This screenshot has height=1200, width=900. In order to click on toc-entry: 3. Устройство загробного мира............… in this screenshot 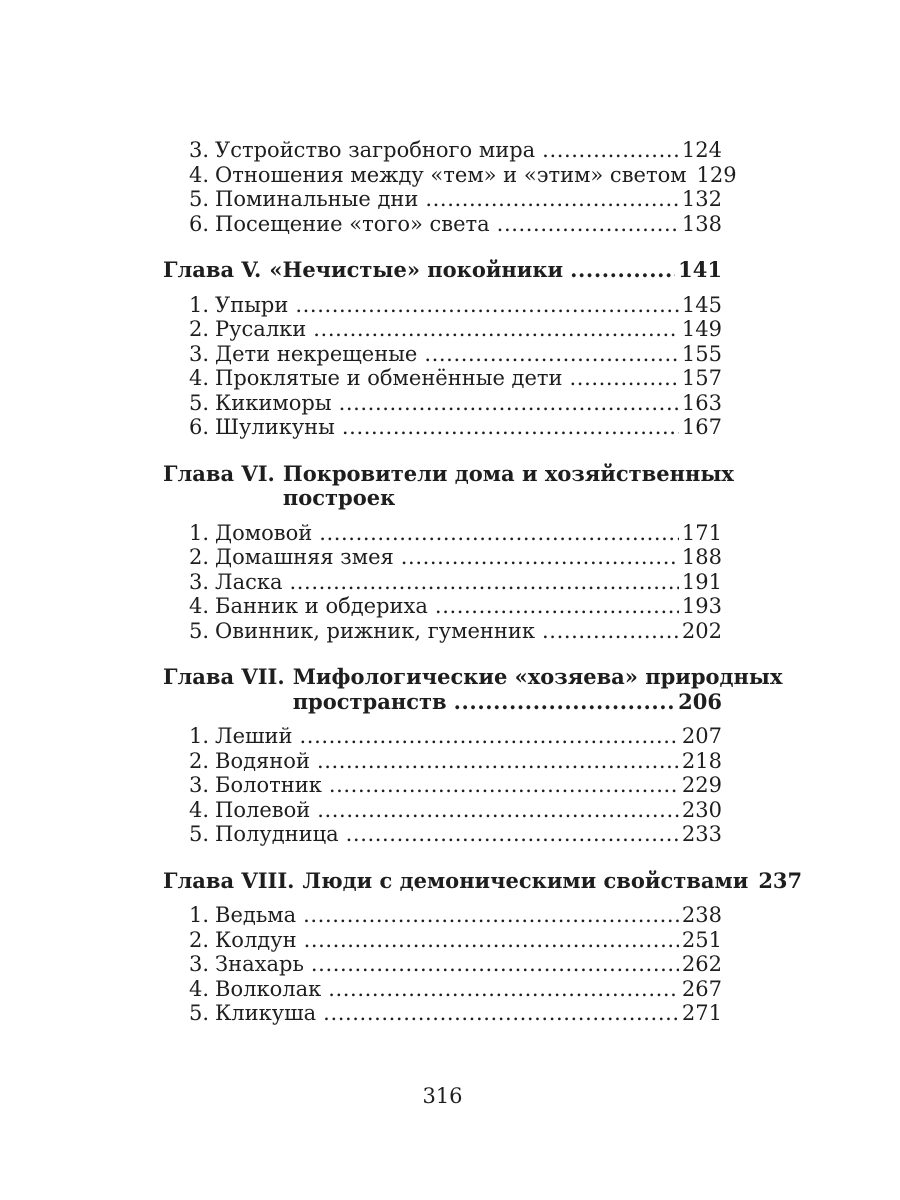, I will do `click(455, 150)`.